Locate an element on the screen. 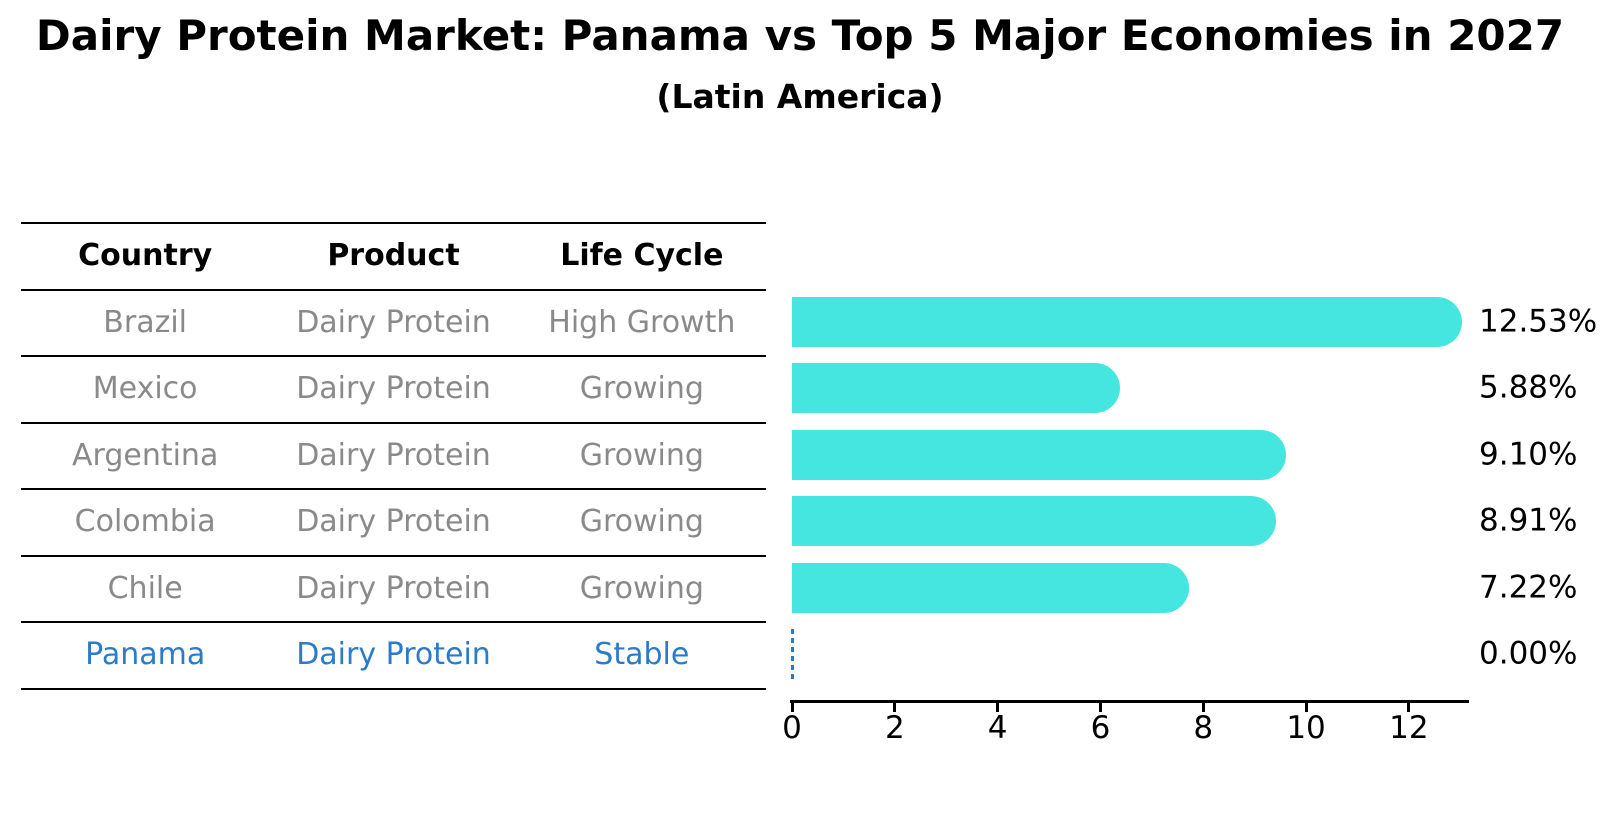 This screenshot has height=823, width=1604. cell-country: Argentina is located at coordinates (145, 455).